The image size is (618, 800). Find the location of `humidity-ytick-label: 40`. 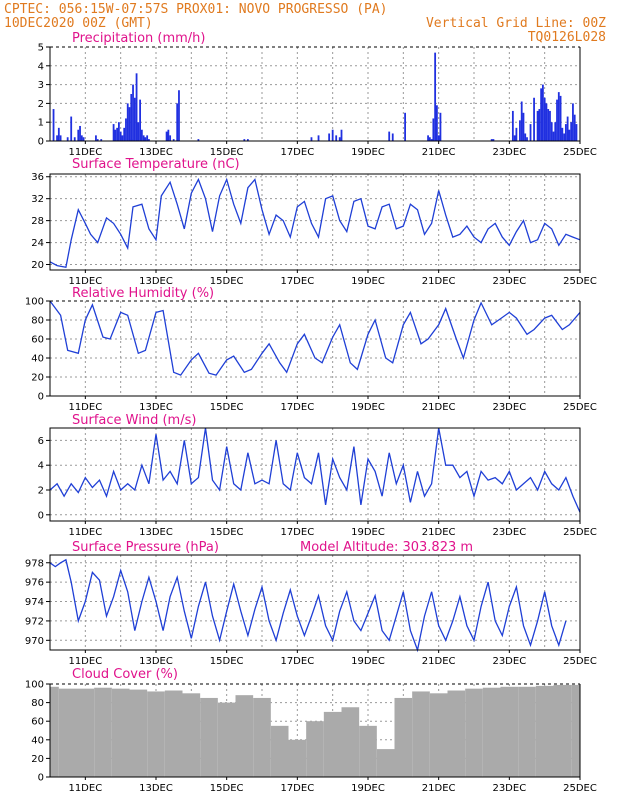

humidity-ytick-label: 40 is located at coordinates (37, 359).